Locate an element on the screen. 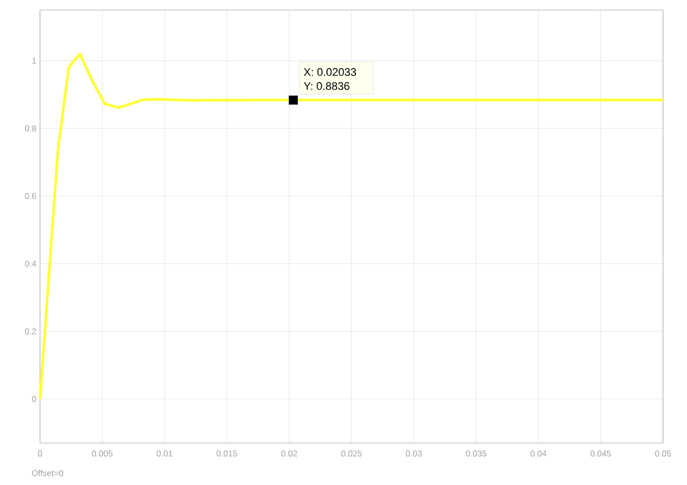  x-tick-label: 0.04 is located at coordinates (538, 453).